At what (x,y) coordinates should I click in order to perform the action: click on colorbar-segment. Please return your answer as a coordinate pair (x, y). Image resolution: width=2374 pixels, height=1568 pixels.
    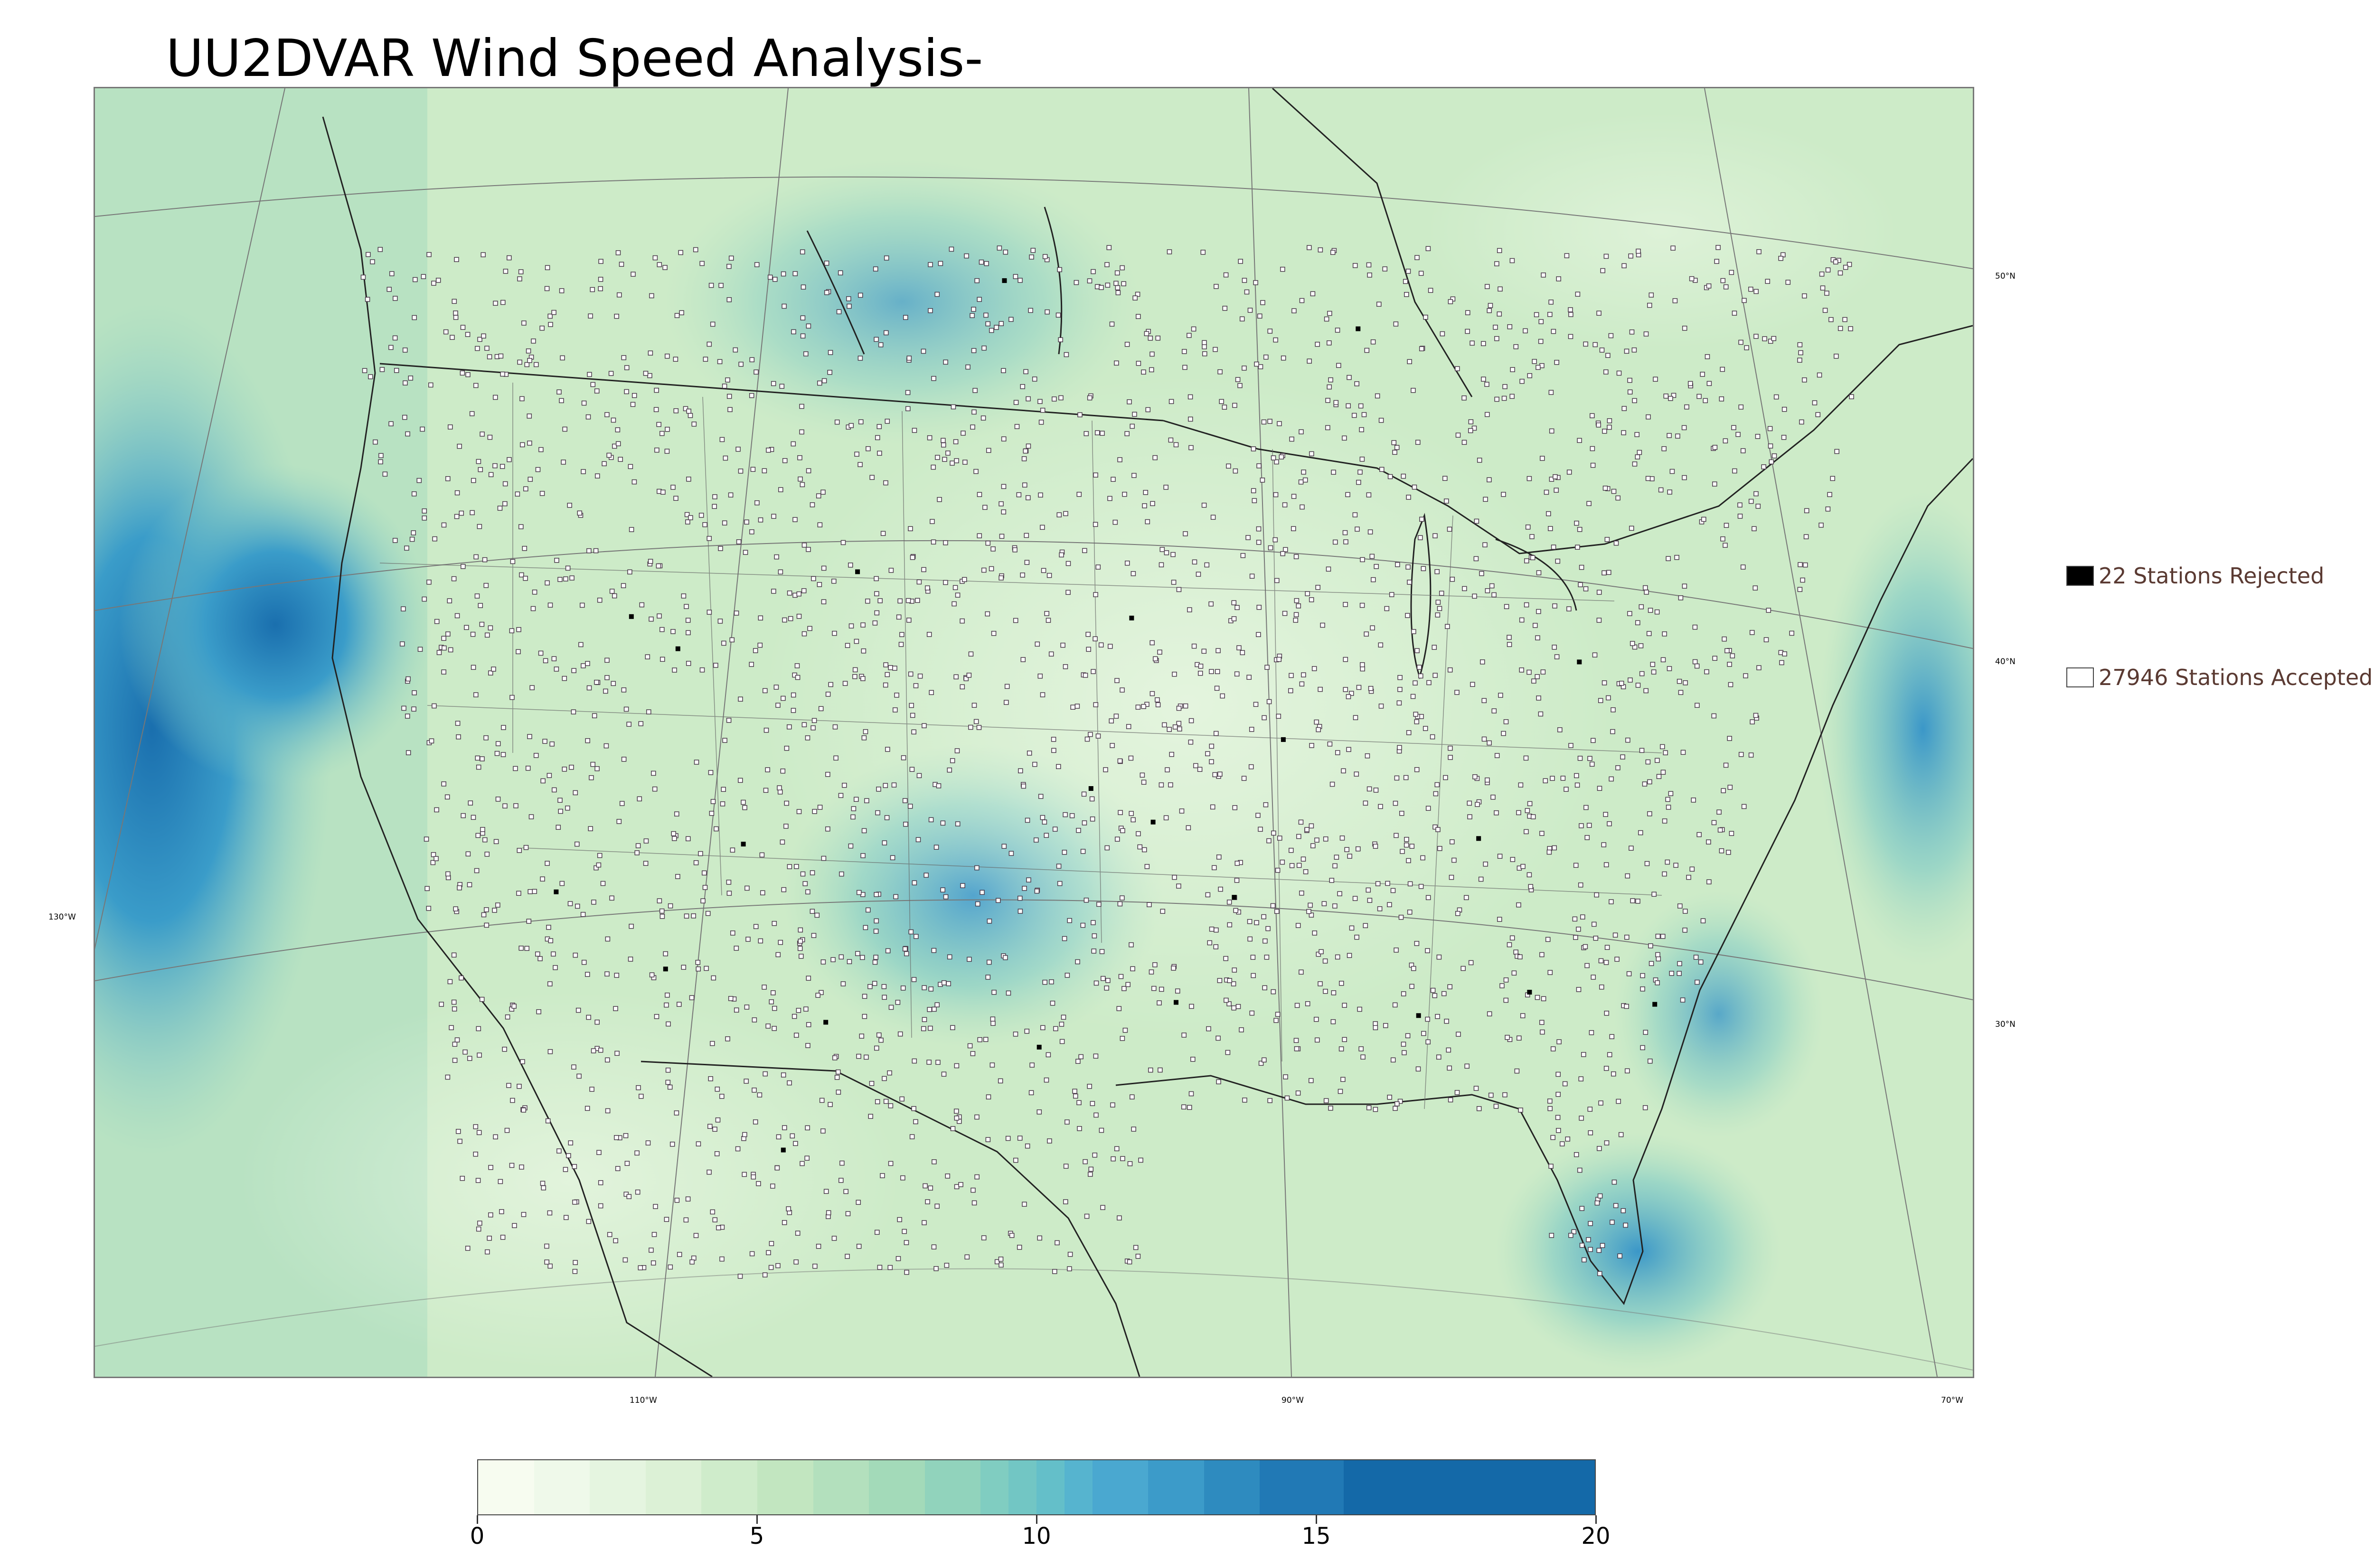
    Looking at the image, I should click on (1050, 1487).